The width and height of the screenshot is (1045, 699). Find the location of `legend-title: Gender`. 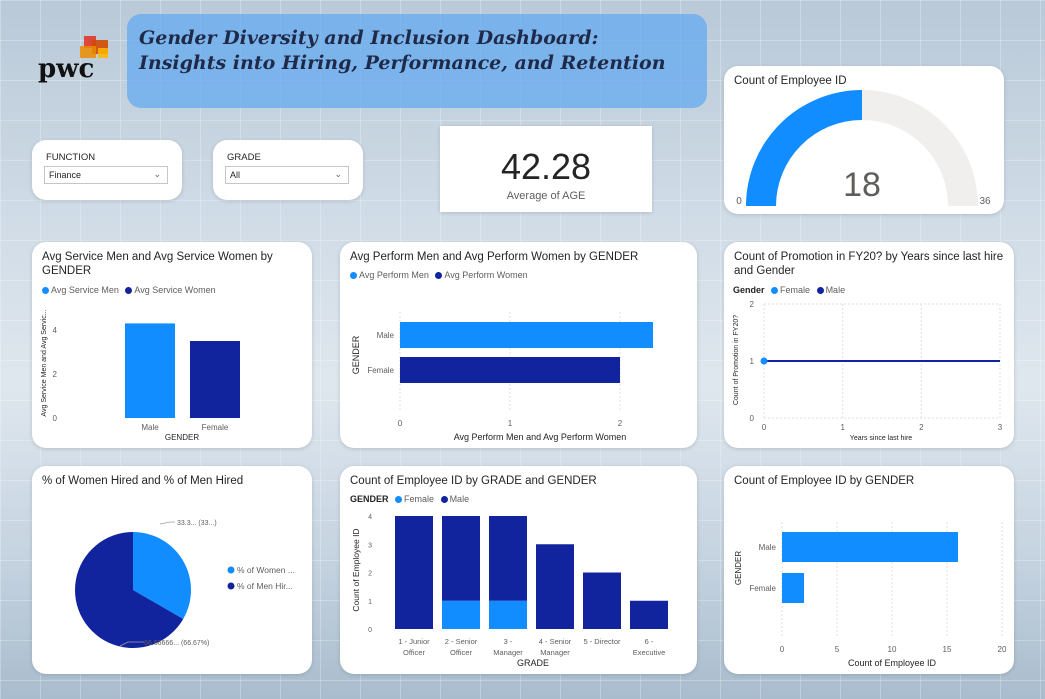

legend-title: Gender is located at coordinates (749, 290).